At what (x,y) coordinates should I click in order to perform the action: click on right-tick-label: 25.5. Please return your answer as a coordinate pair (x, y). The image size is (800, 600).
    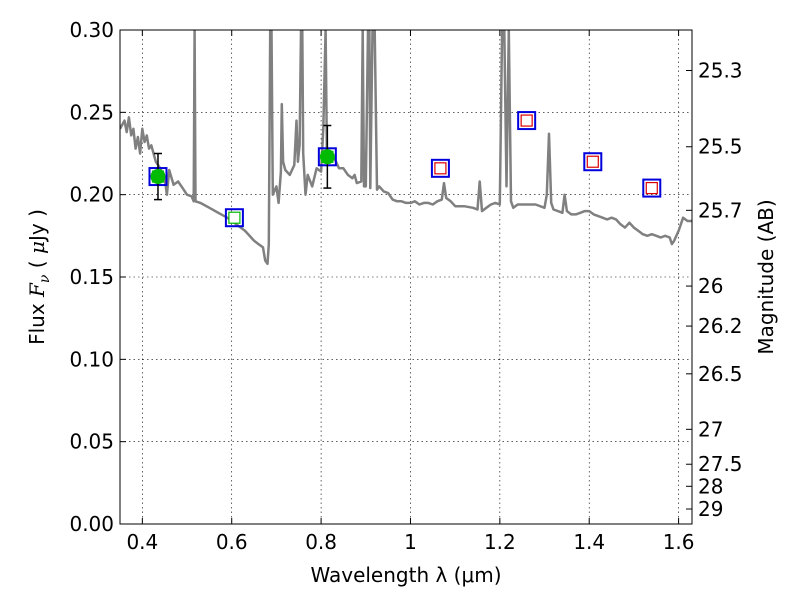
    Looking at the image, I should click on (720, 147).